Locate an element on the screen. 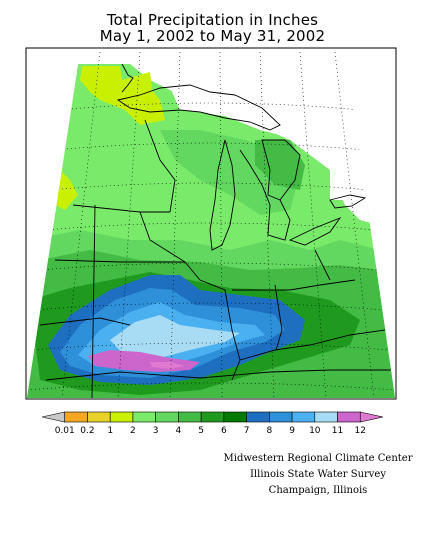 This screenshot has width=425, height=550. legend-tick-label: 5 is located at coordinates (201, 431).